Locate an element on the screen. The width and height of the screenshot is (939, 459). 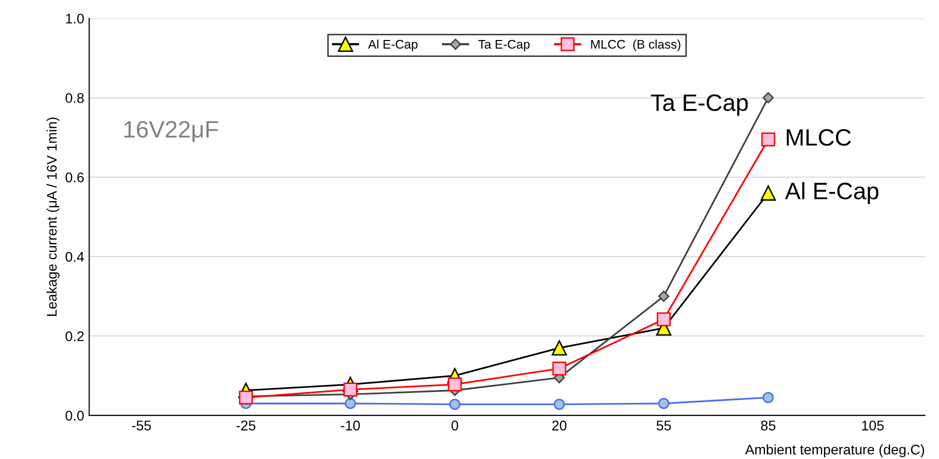
annotation: 16V22μF is located at coordinates (171, 131).